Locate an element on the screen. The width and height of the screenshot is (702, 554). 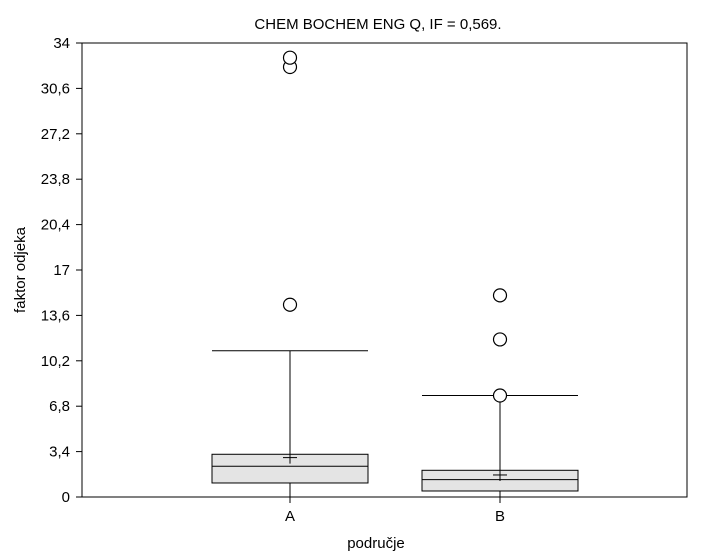
y-tick-label: 27,2 is located at coordinates (55, 134).